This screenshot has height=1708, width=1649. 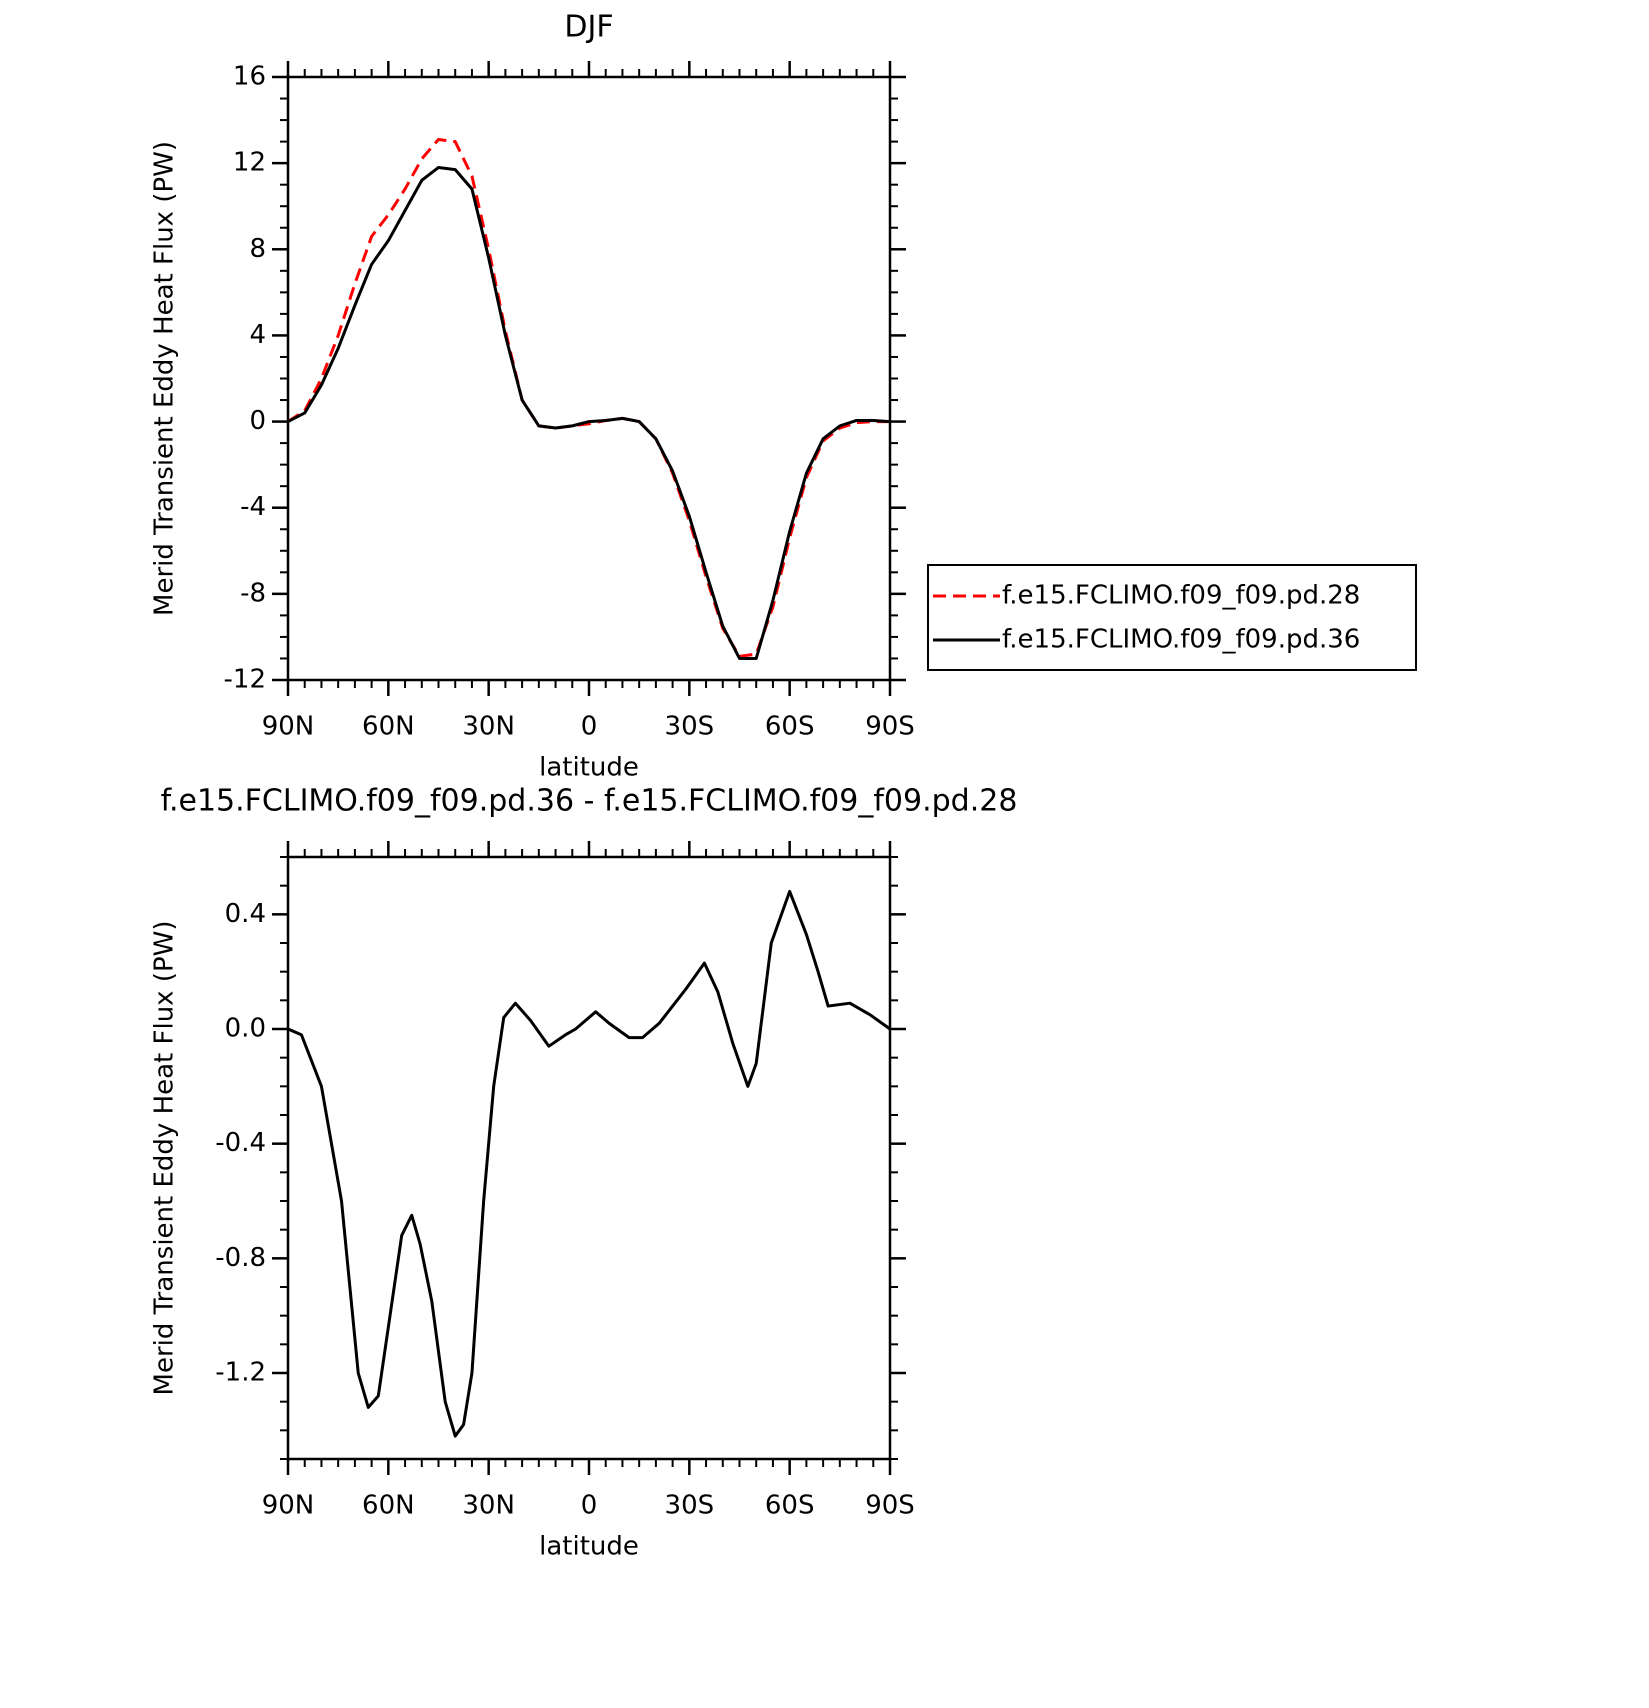 What do you see at coordinates (240, 1143) in the screenshot?
I see `y-tick-label: -0.4` at bounding box center [240, 1143].